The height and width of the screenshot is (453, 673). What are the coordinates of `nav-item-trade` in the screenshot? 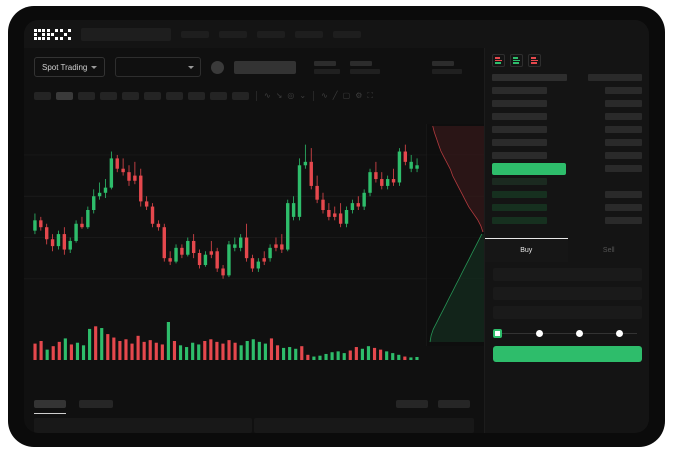 It's located at (233, 34).